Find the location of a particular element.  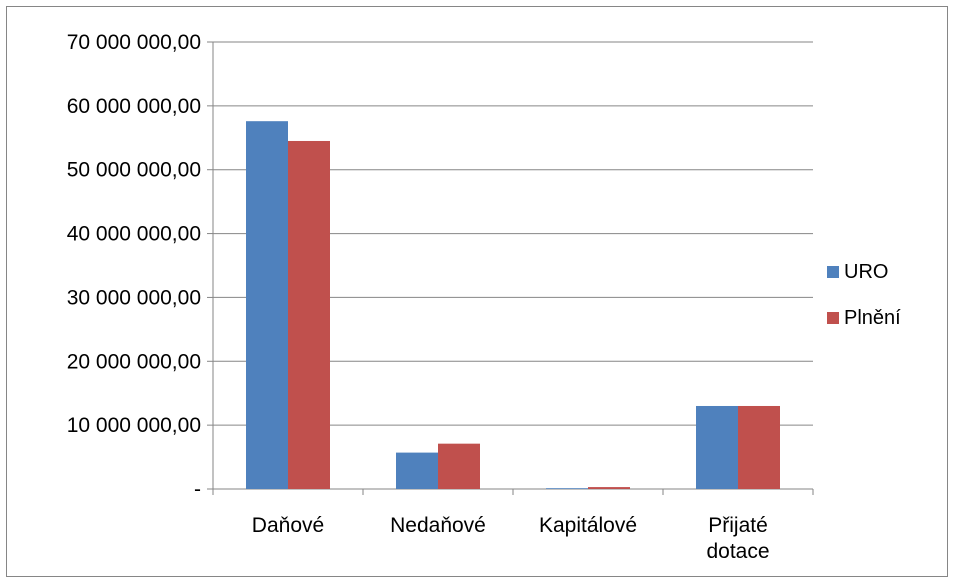

x-category-label: Daňové is located at coordinates (288, 525).